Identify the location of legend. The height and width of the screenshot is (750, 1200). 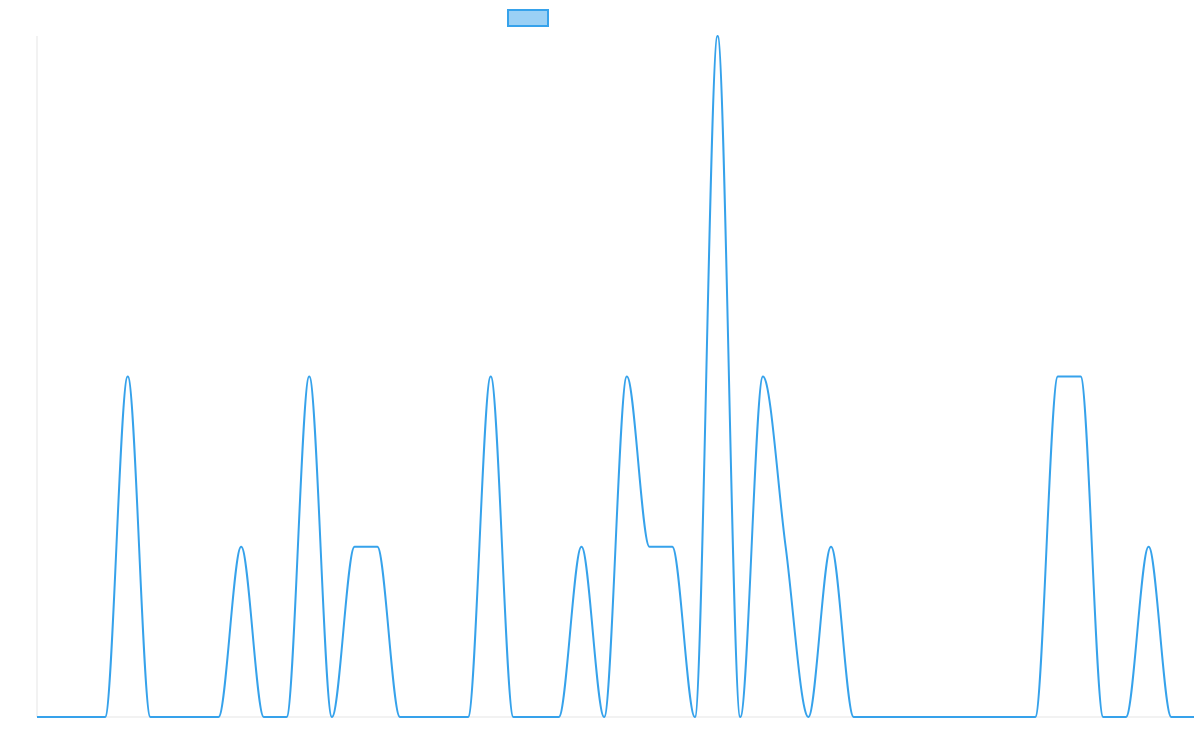
(528, 18).